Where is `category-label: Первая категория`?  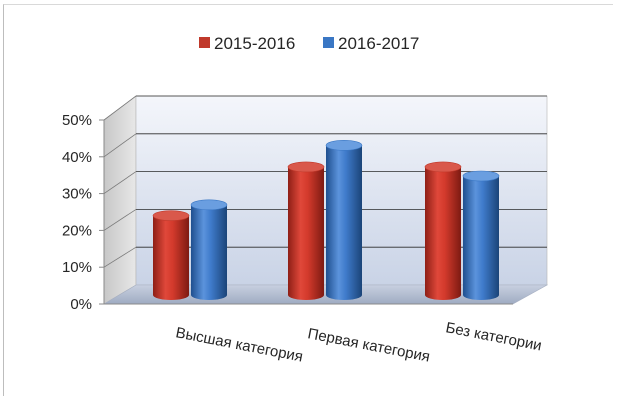 category-label: Первая категория is located at coordinates (368, 345).